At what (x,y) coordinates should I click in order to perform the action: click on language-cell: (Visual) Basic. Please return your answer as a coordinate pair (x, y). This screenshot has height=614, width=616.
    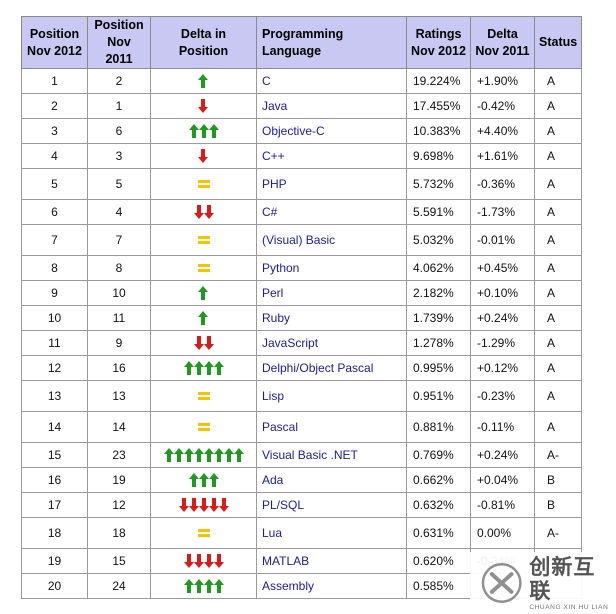
    Looking at the image, I should click on (331, 240).